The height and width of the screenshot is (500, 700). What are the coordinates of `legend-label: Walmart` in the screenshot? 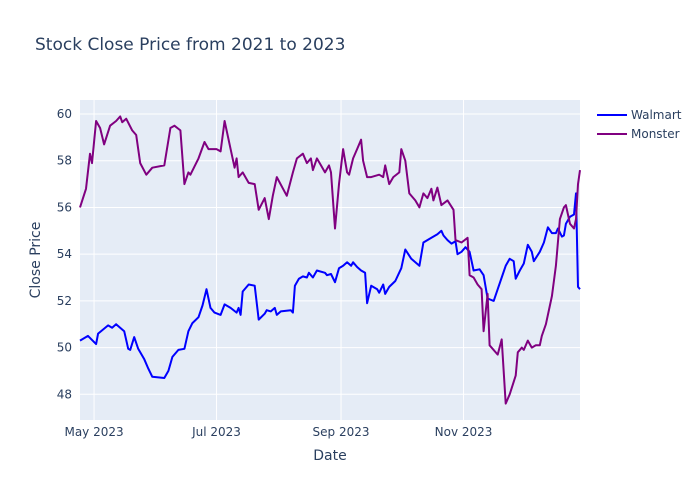 It's located at (656, 115).